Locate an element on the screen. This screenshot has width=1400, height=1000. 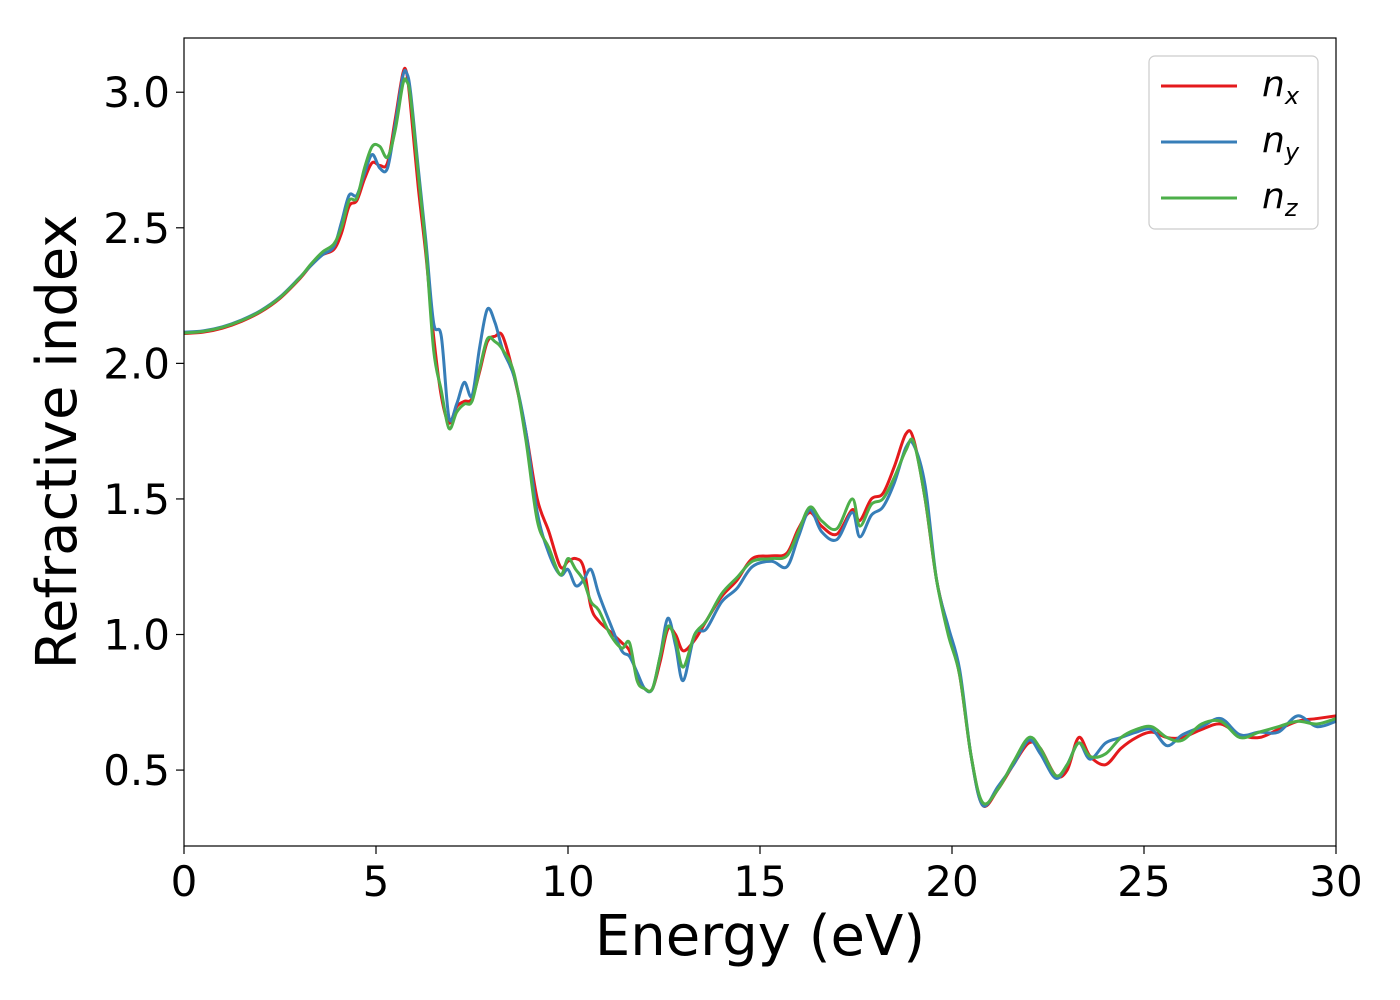
x-tick-label: 25 is located at coordinates (1143, 881).